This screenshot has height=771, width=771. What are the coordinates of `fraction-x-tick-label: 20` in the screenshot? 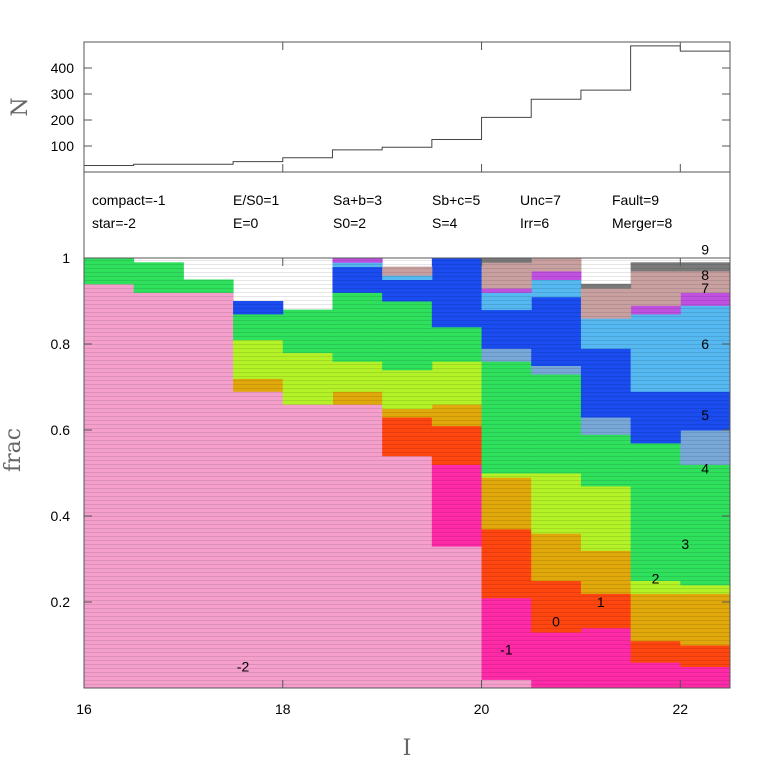 It's located at (482, 709).